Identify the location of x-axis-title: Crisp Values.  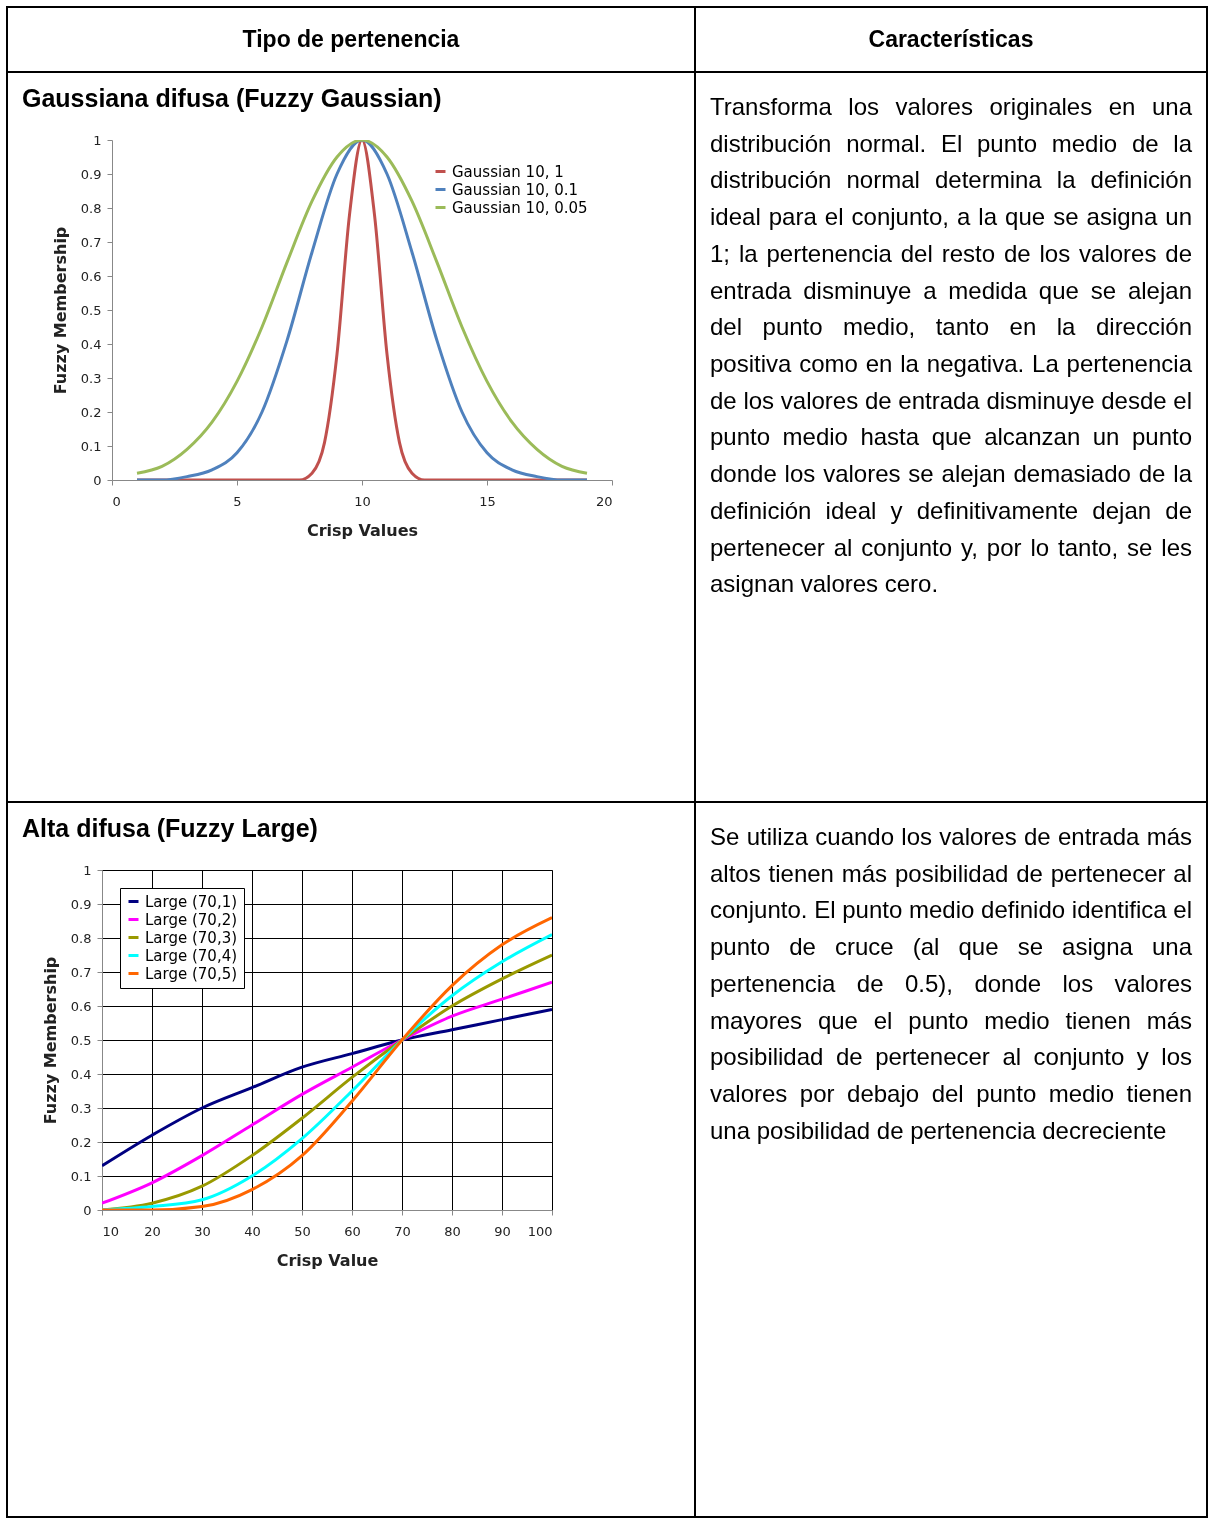
(362, 530).